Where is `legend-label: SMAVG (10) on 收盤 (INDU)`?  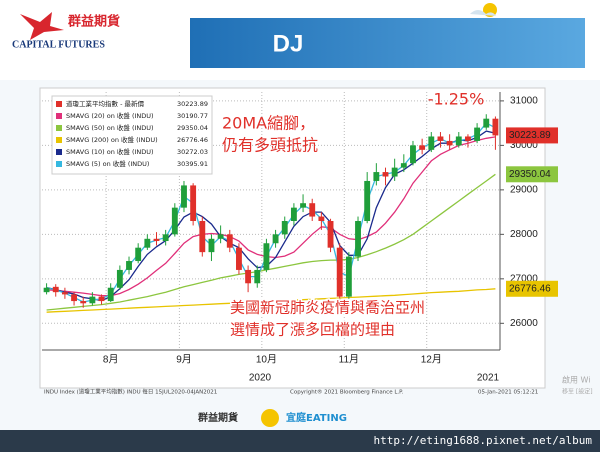 legend-label: SMAVG (10) on 收盤 (INDU) is located at coordinates (110, 151).